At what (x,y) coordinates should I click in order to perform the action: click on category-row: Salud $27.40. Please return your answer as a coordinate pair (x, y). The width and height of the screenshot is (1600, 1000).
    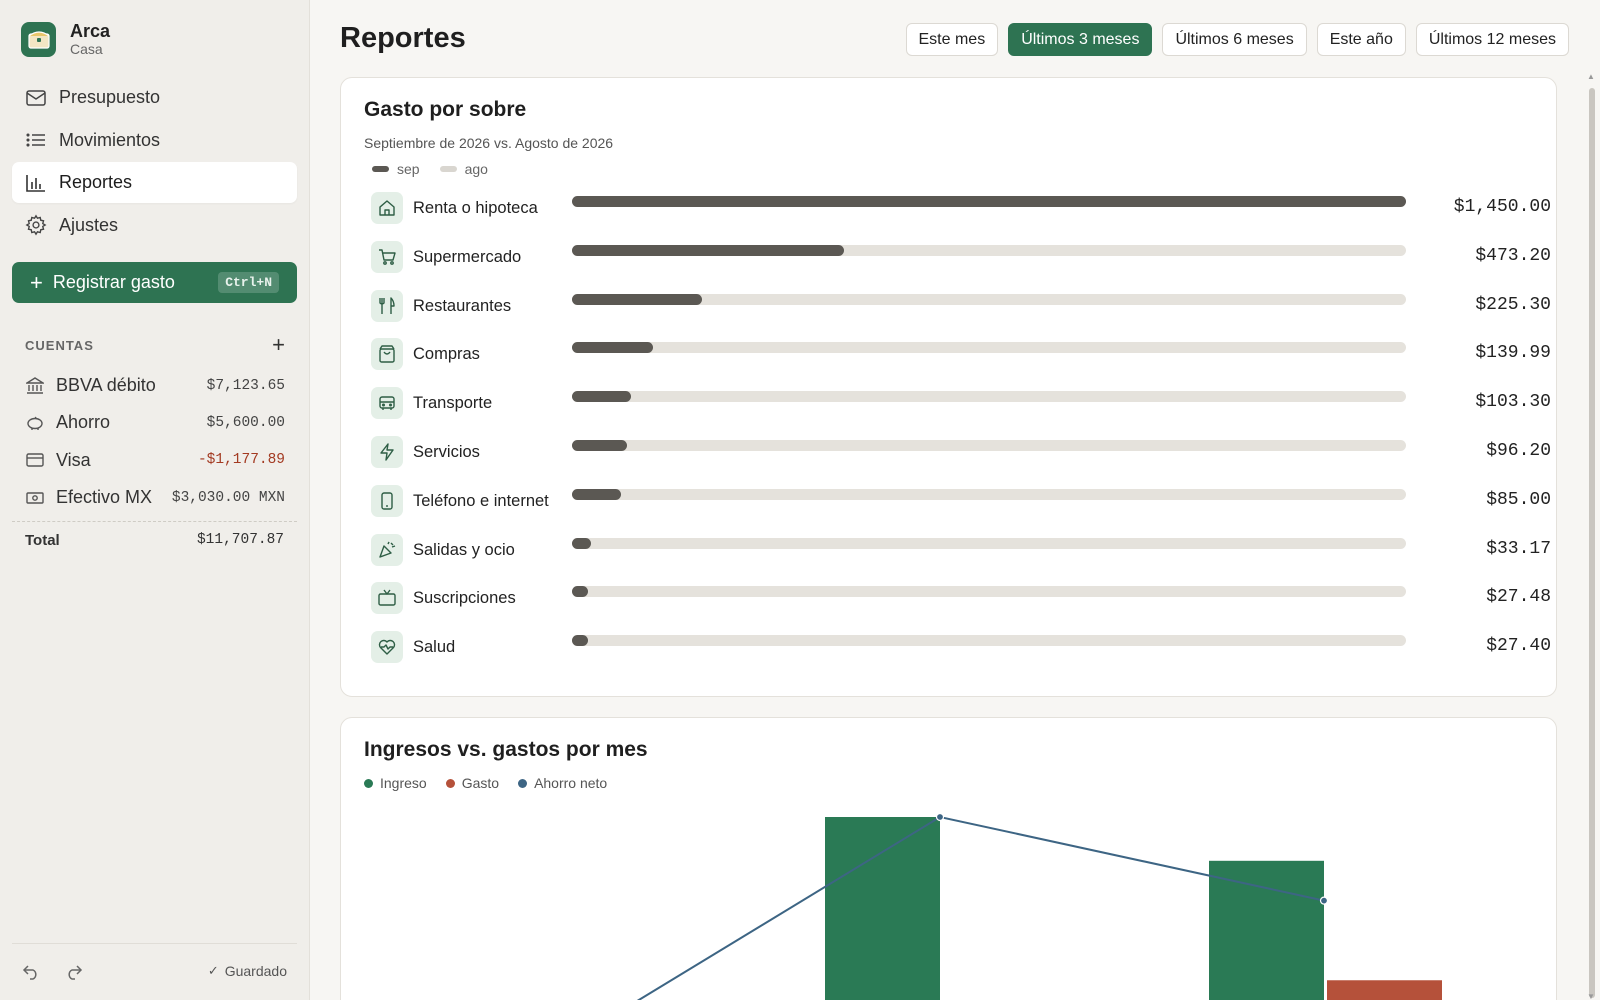
    Looking at the image, I should click on (961, 648).